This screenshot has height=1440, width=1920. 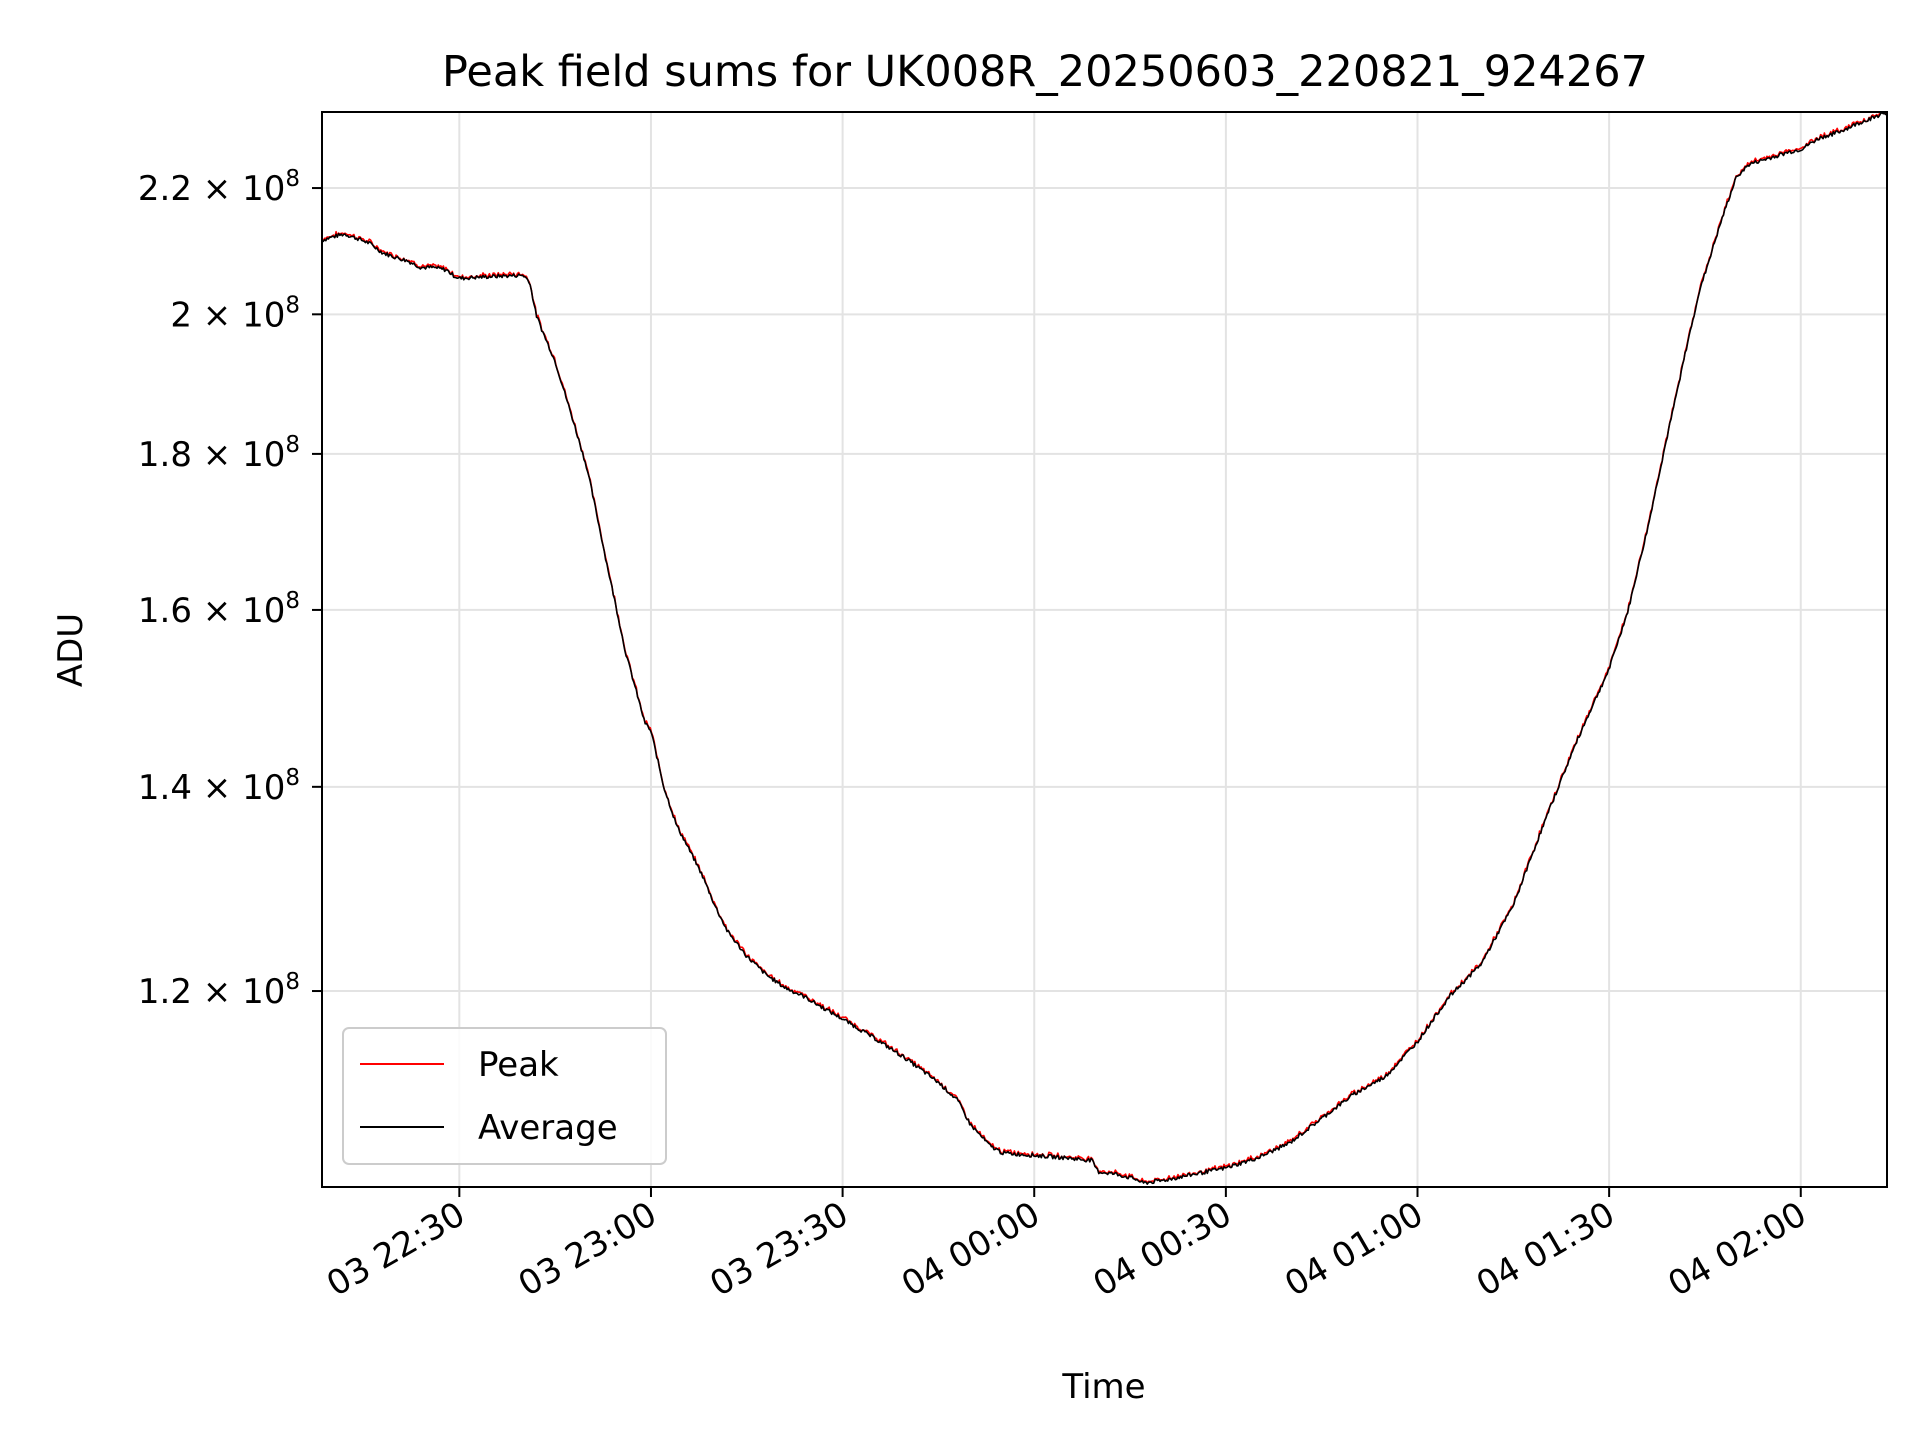 I want to click on y-tick-label: 1.6 × 108, so click(x=219, y=609).